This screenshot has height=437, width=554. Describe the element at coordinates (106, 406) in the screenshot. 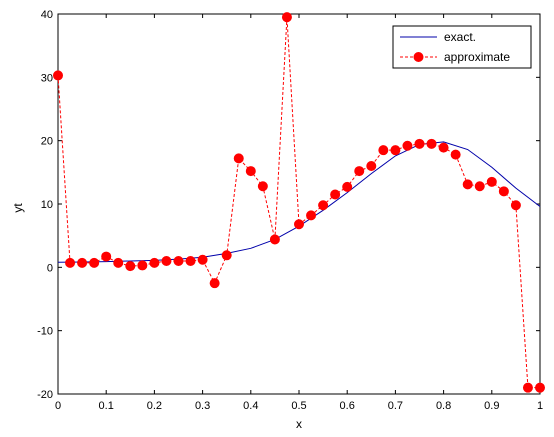

I see `x-tick-label: 0.1` at that location.